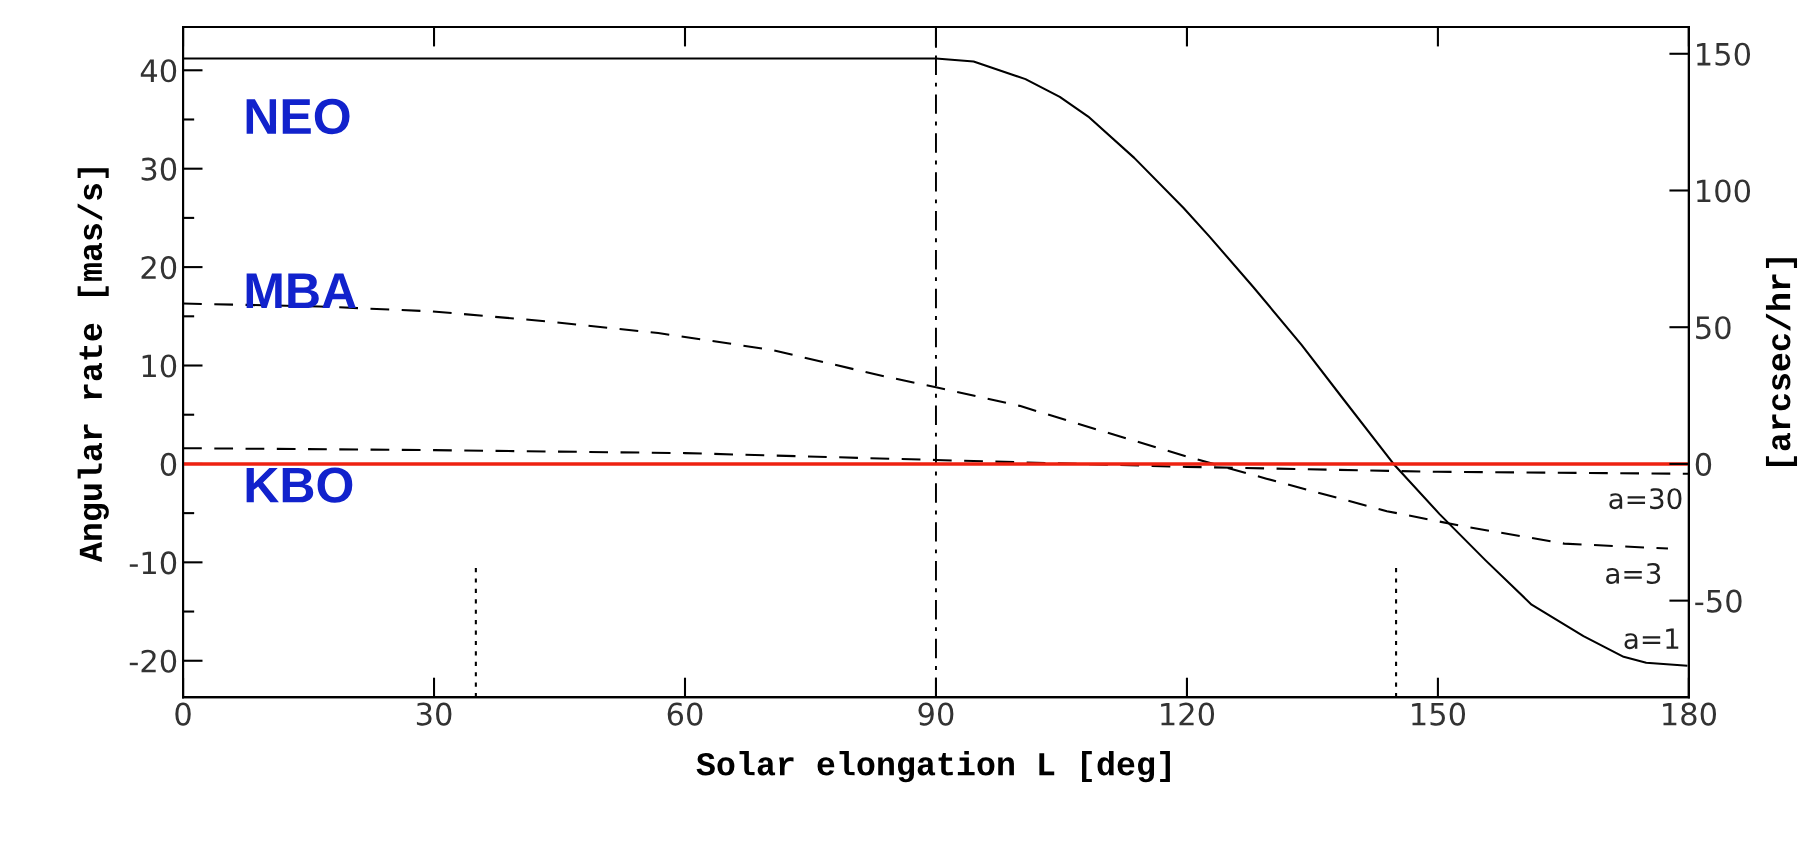 The width and height of the screenshot is (1816, 843). What do you see at coordinates (1188, 714) in the screenshot?
I see `x-tick-label: 120` at bounding box center [1188, 714].